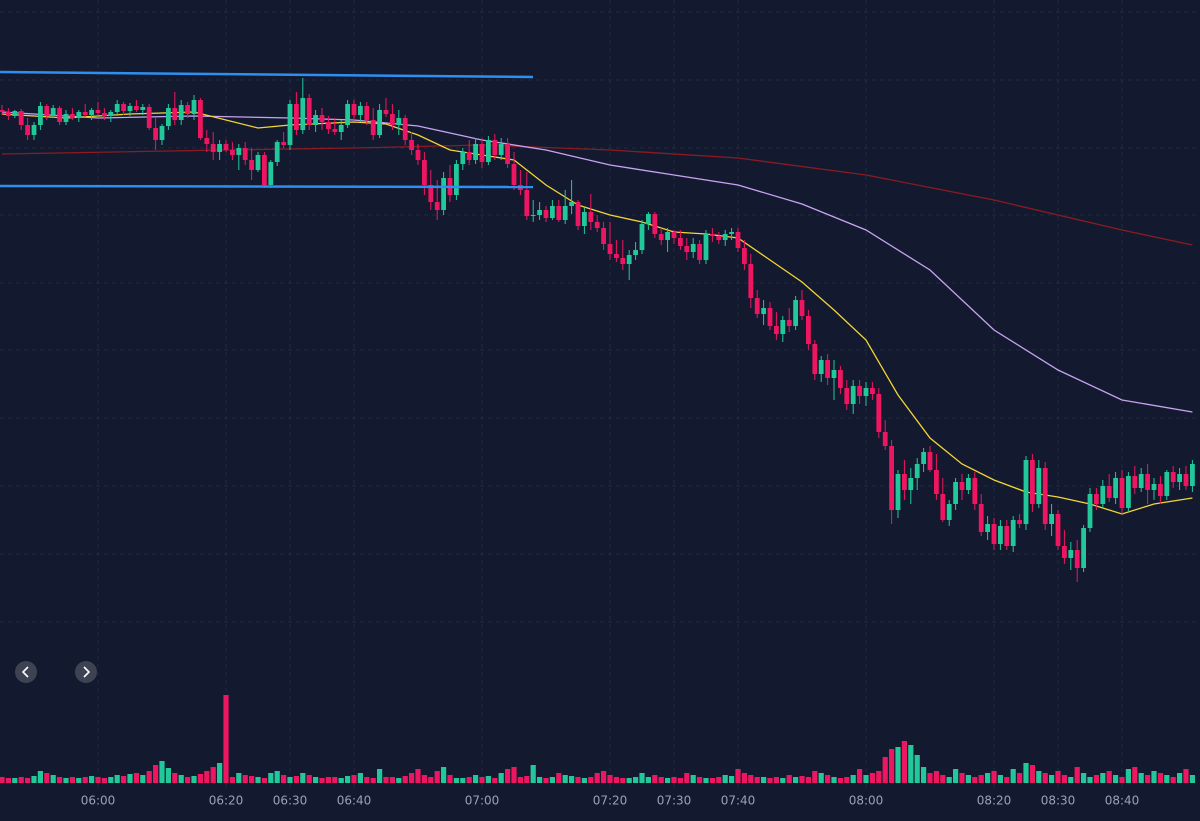 The image size is (1200, 821). Describe the element at coordinates (86, 672) in the screenshot. I see `nav-next` at that location.